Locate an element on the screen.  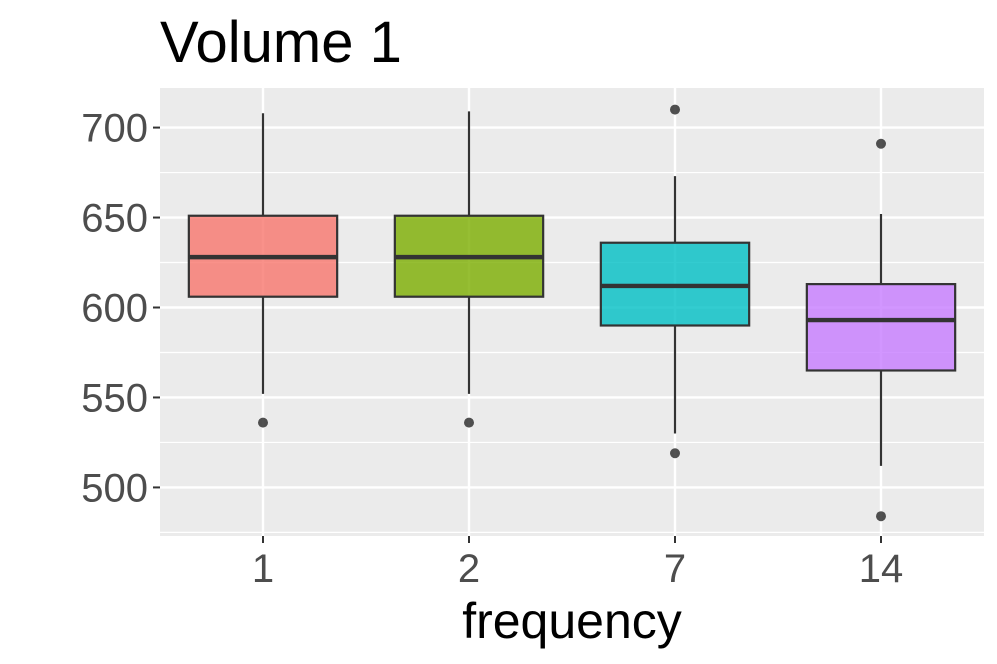
y-tick-label: 600 is located at coordinates (114, 309).